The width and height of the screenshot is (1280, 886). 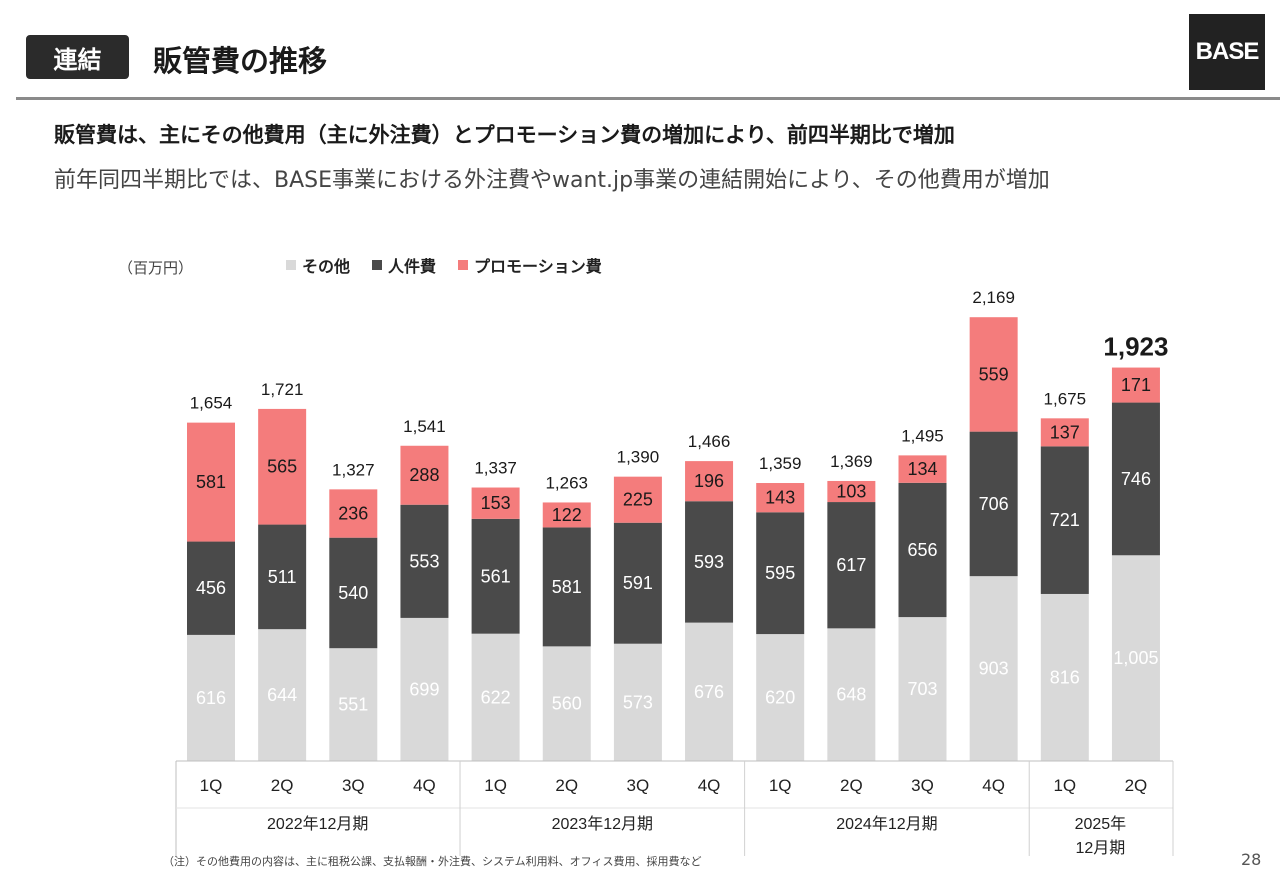 I want to click on data-label-other-5: 622, so click(x=496, y=697).